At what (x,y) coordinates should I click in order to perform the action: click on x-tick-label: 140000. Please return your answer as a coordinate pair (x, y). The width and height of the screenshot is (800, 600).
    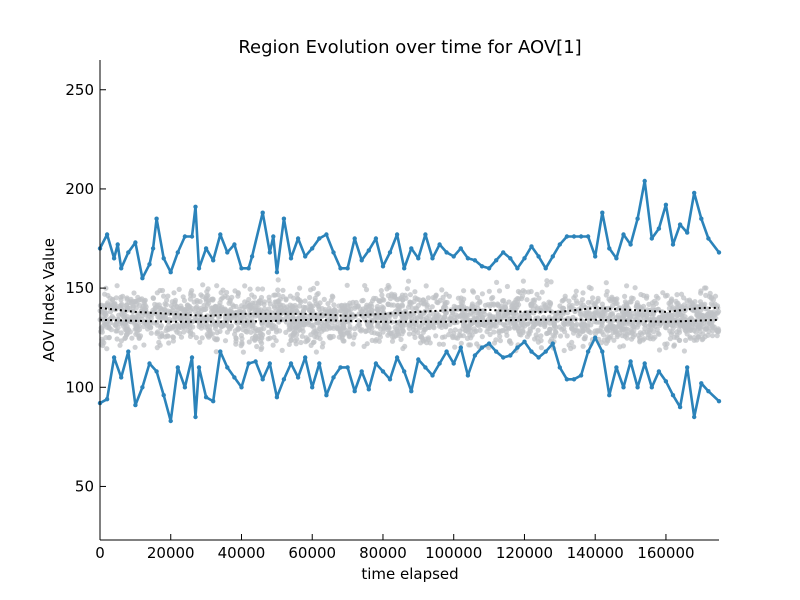
    Looking at the image, I should click on (595, 553).